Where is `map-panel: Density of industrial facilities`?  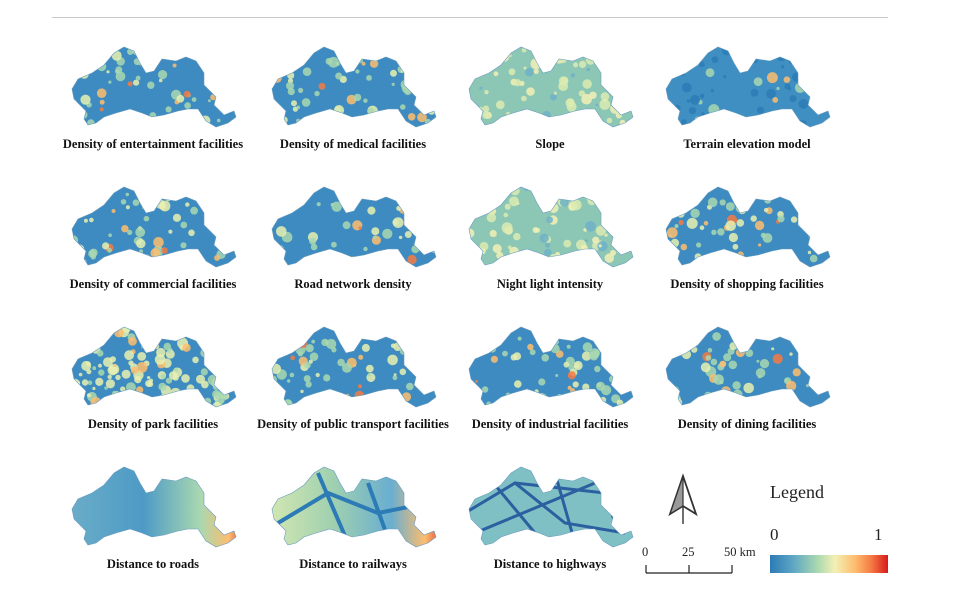
map-panel: Density of industrial facilities is located at coordinates (550, 378).